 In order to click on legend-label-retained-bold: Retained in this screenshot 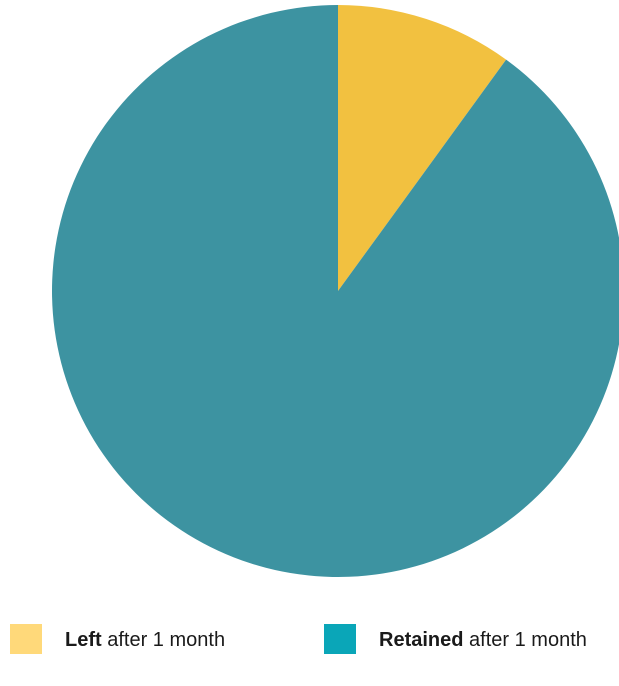, I will do `click(421, 640)`.